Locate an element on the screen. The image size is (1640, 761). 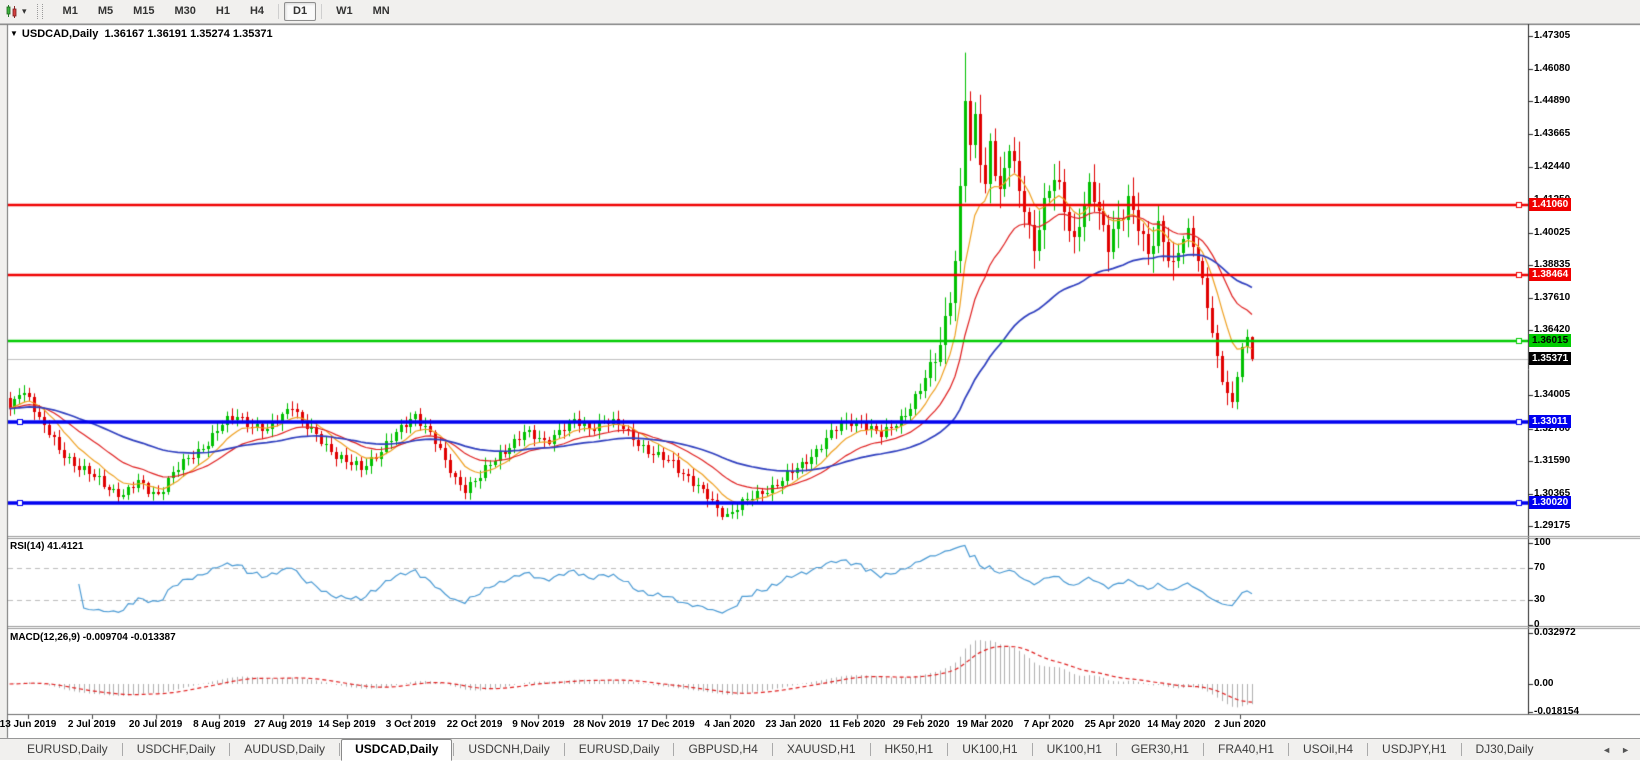
price-axis-tick: 1.42440 is located at coordinates (1552, 167).